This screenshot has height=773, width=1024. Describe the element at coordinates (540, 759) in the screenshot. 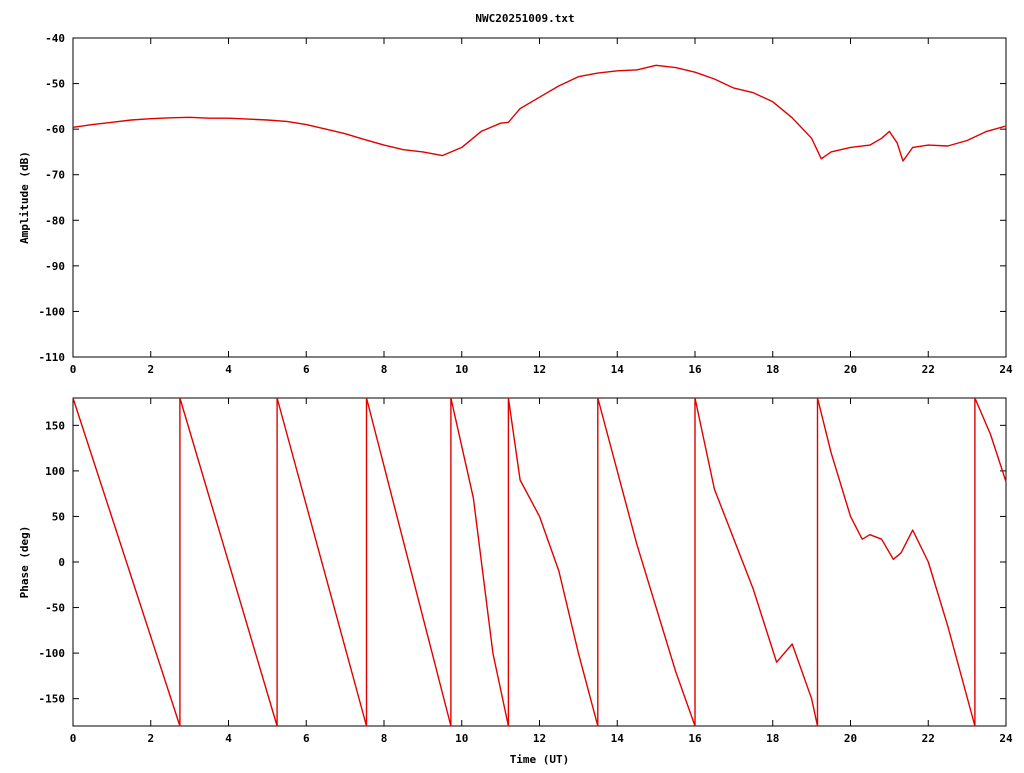

I see `x-axis-label: Time (UT)` at that location.